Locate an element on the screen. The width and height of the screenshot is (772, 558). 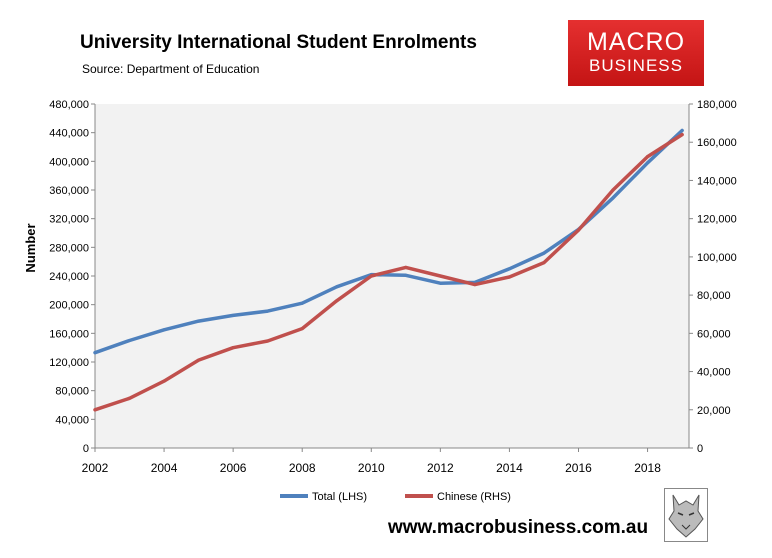
macrobusiness-logo: MACRO BUSINESS is located at coordinates (636, 53).